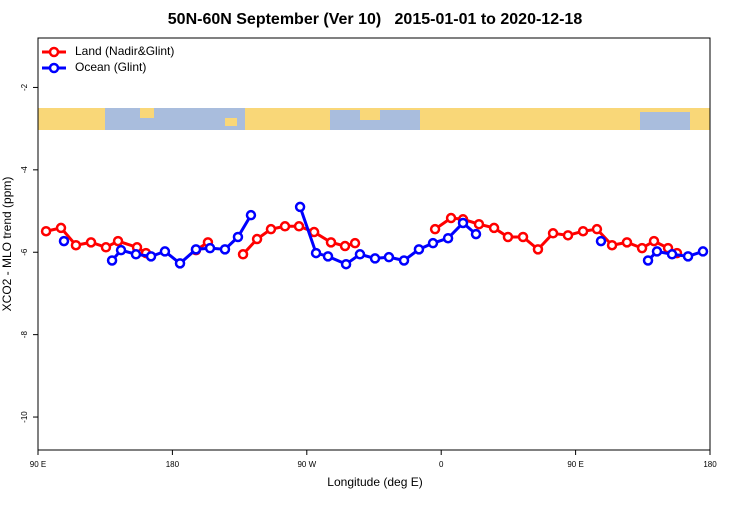 This screenshot has width=750, height=505. I want to click on x-tick-label: 0, so click(441, 464).